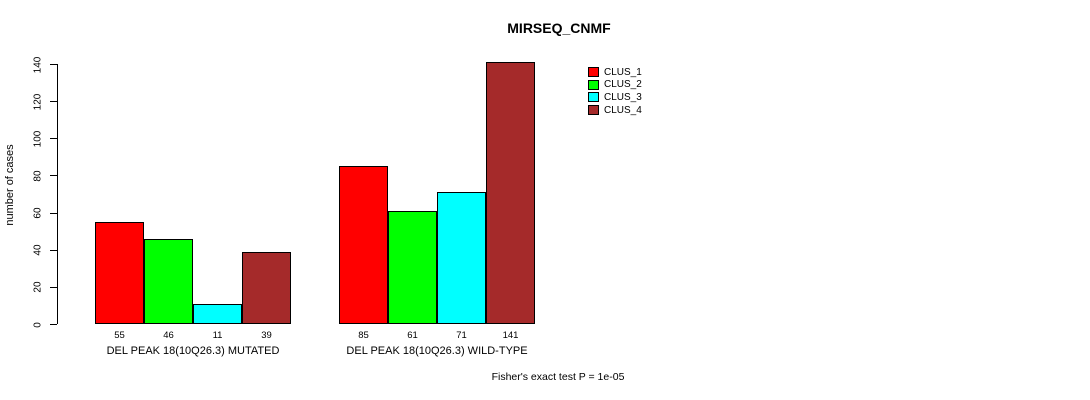 This screenshot has height=400, width=1090. I want to click on bar-value-label: 46, so click(168, 335).